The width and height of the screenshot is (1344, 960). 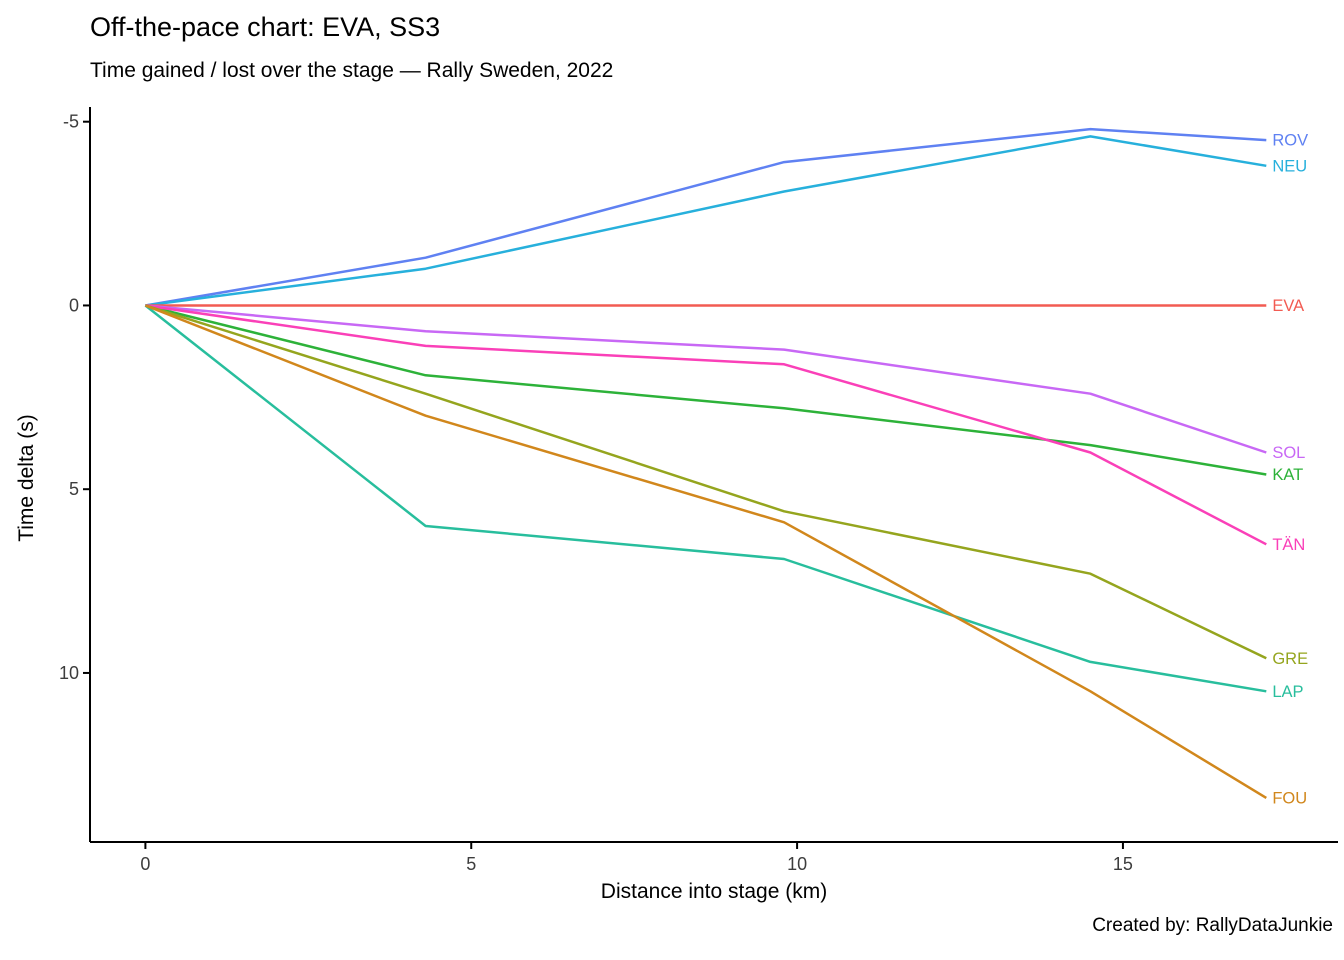 What do you see at coordinates (71, 122) in the screenshot?
I see `y-tick-label--5: -5` at bounding box center [71, 122].